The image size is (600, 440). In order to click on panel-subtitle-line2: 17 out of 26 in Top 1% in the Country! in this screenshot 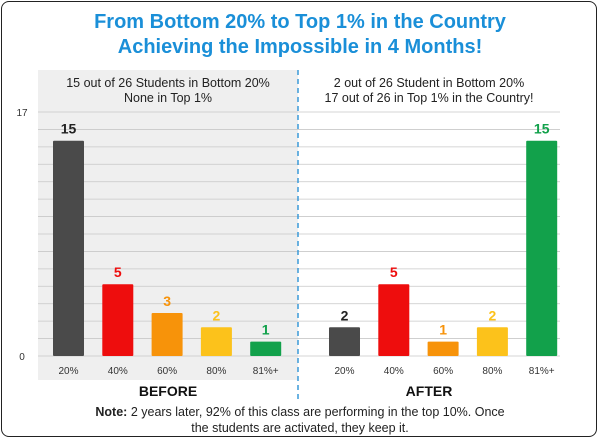, I will do `click(429, 98)`.